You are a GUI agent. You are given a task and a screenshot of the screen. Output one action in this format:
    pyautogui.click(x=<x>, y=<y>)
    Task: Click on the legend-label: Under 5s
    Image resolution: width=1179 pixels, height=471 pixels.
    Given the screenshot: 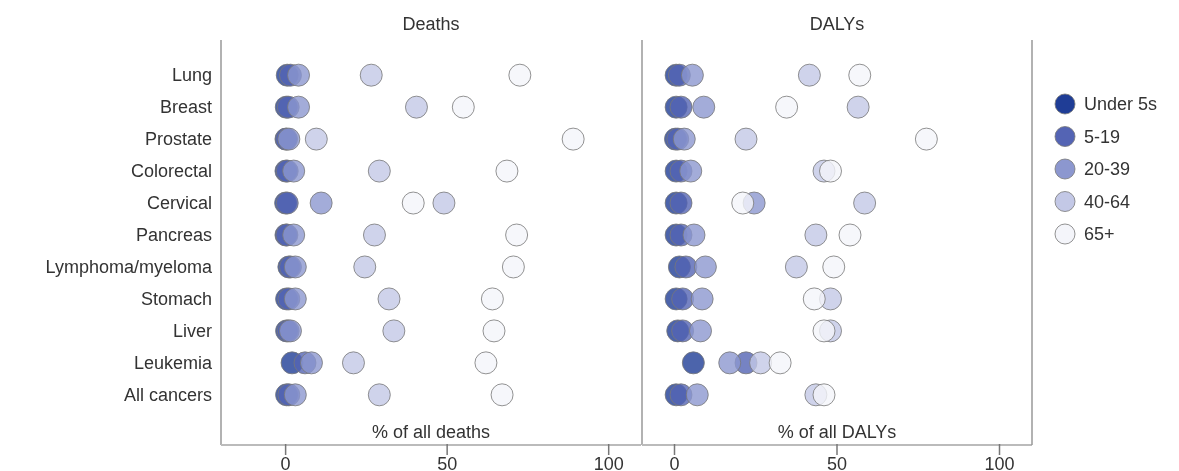 What is the action you would take?
    pyautogui.click(x=1121, y=104)
    